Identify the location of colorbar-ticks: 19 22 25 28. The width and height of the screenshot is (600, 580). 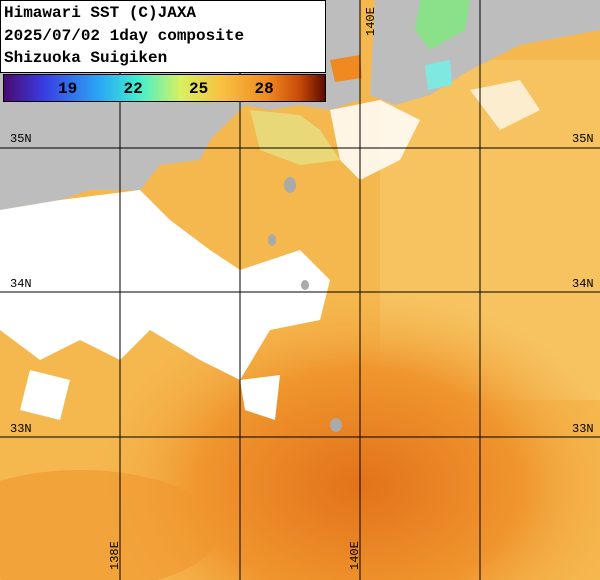
(166, 89).